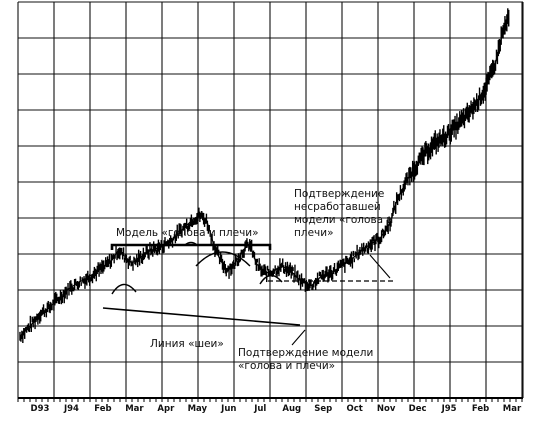  I want to click on x-tick-label: D93, so click(40, 409).